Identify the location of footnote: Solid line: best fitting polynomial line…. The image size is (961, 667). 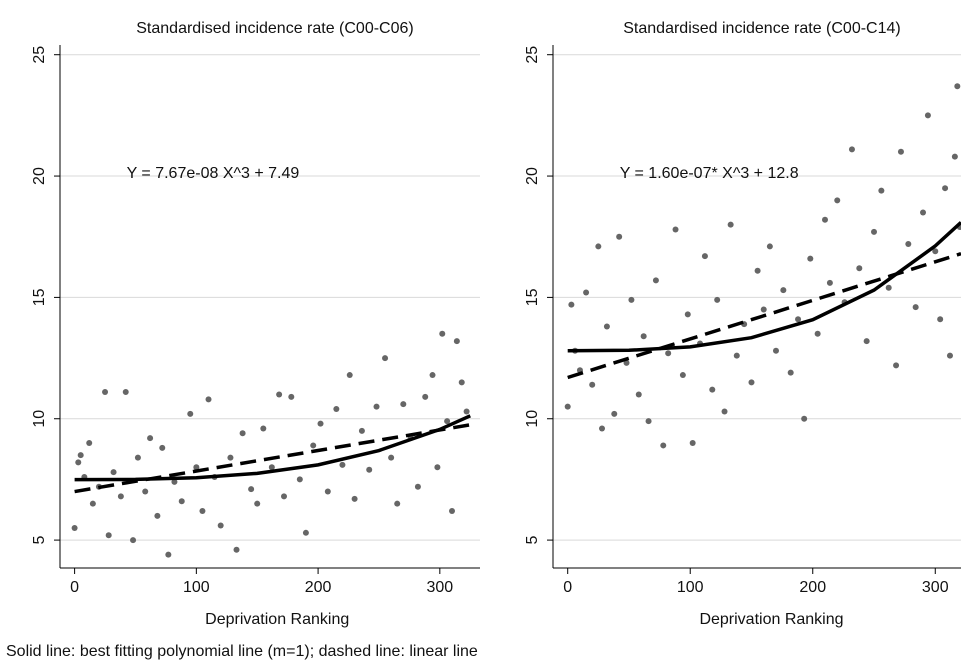
(242, 651).